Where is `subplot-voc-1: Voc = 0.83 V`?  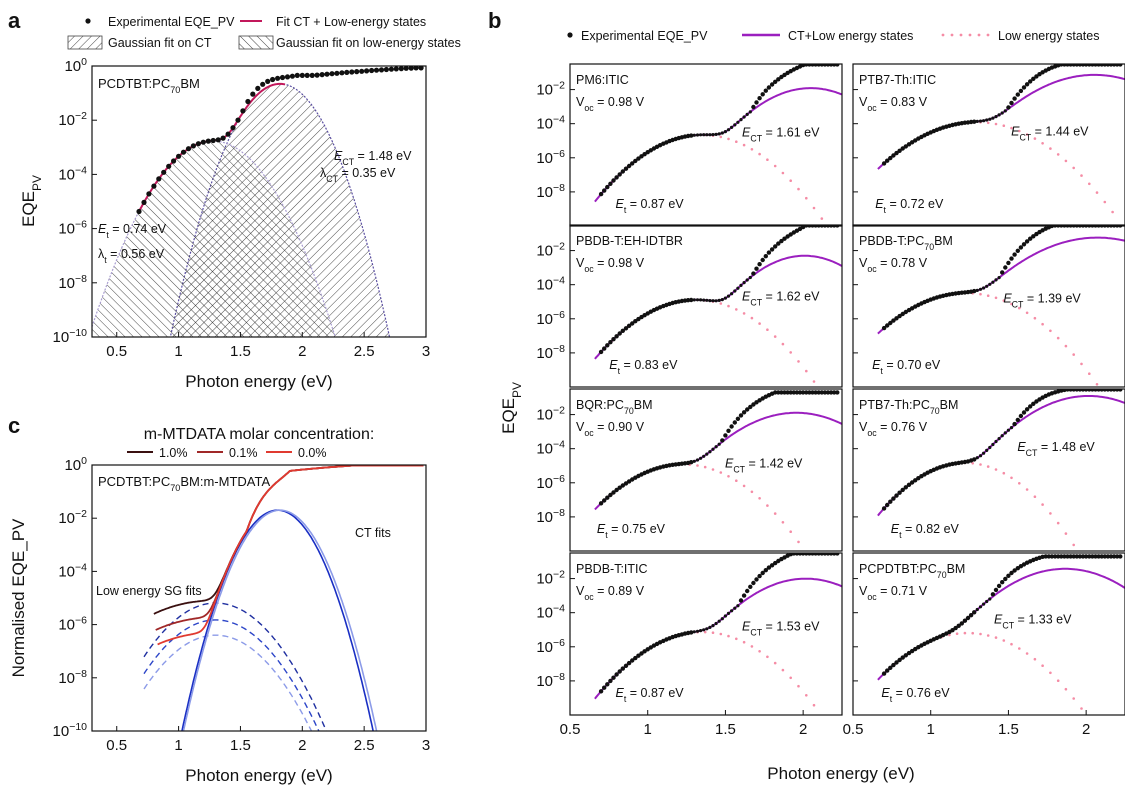 subplot-voc-1: Voc = 0.83 V is located at coordinates (893, 104).